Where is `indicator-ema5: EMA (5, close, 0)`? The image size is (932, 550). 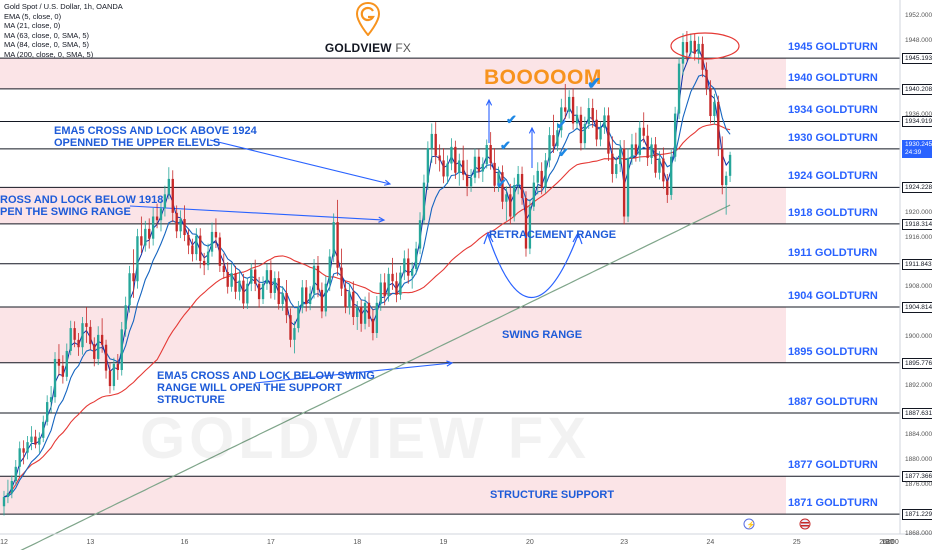 indicator-ema5: EMA (5, close, 0) is located at coordinates (33, 16).